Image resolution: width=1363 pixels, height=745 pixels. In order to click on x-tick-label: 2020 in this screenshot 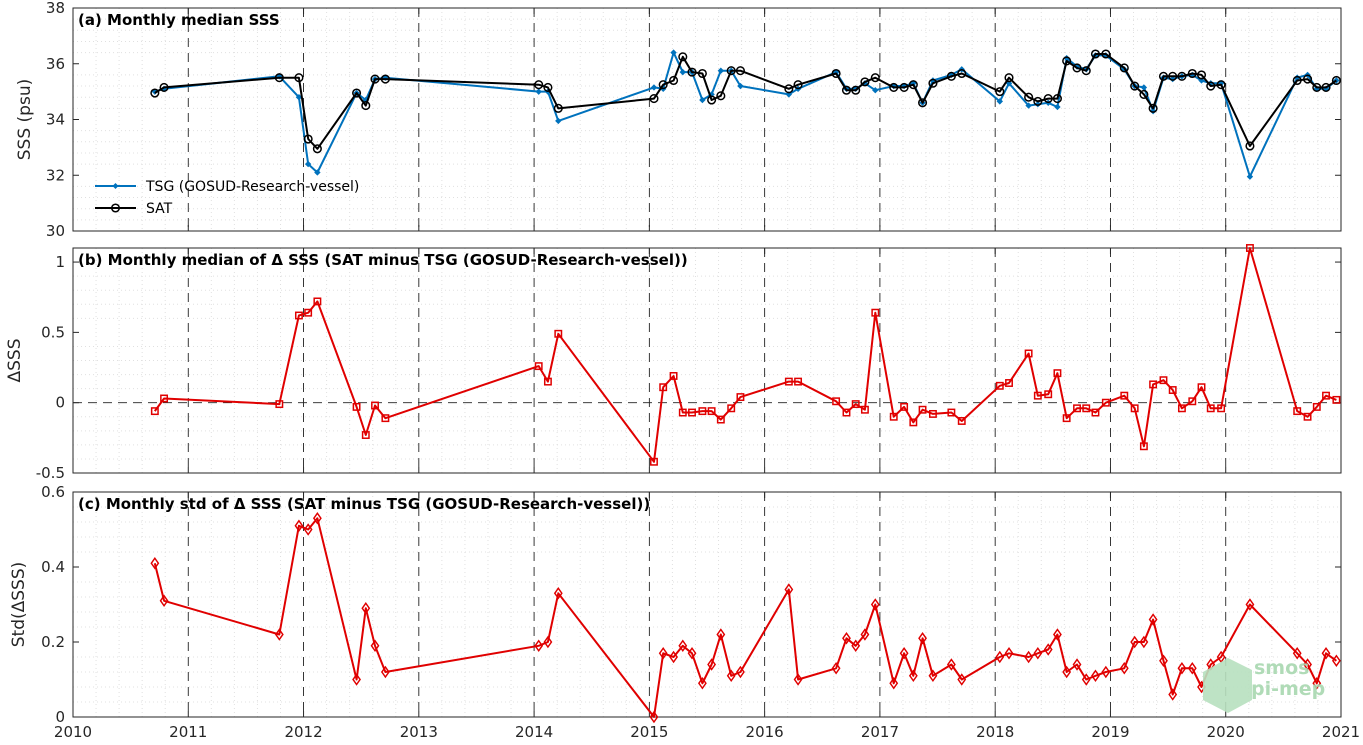, I will do `click(1226, 732)`.